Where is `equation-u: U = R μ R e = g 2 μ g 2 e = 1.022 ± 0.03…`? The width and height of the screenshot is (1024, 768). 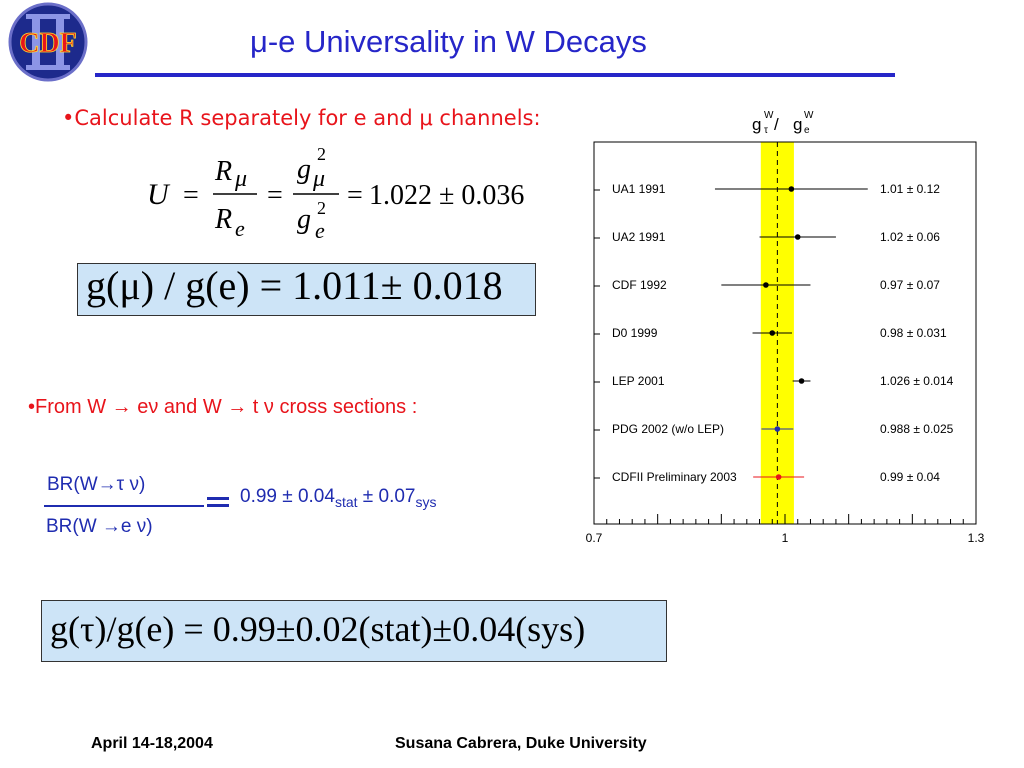
equation-u: U = R μ R e = g 2 μ g 2 e = 1.022 ± 0.03… is located at coordinates (335, 193).